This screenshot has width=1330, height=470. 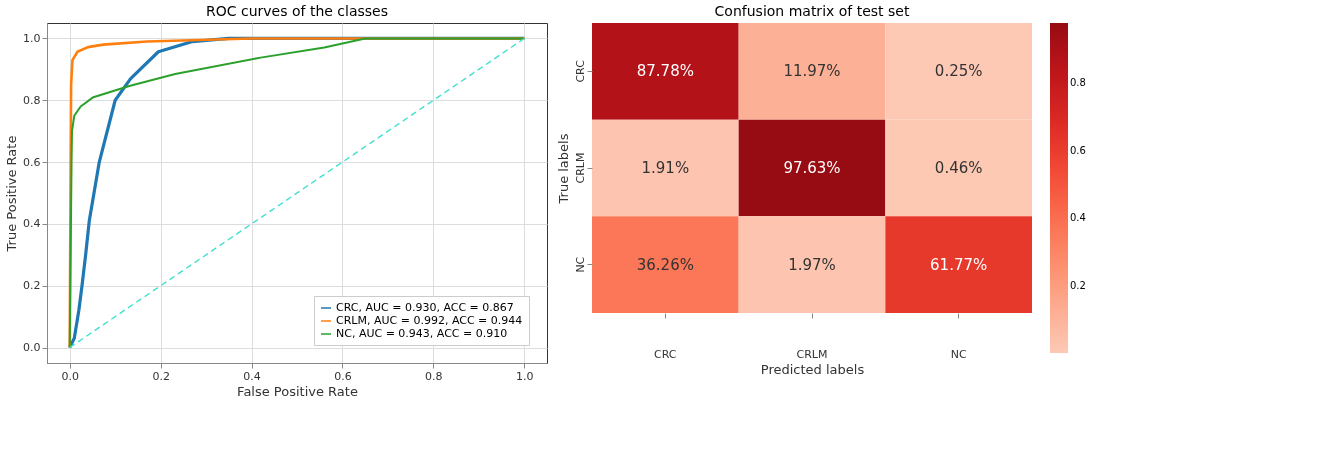 I want to click on y-tick-label: 1.0, so click(x=32, y=38).